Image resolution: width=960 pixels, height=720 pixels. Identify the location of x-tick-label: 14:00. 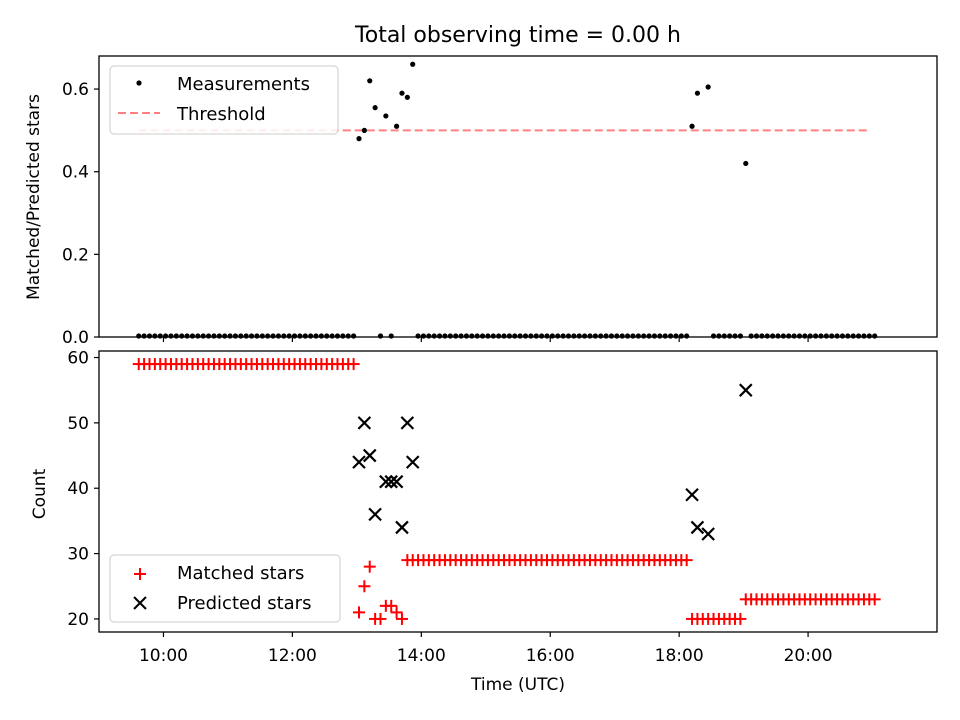
(421, 656).